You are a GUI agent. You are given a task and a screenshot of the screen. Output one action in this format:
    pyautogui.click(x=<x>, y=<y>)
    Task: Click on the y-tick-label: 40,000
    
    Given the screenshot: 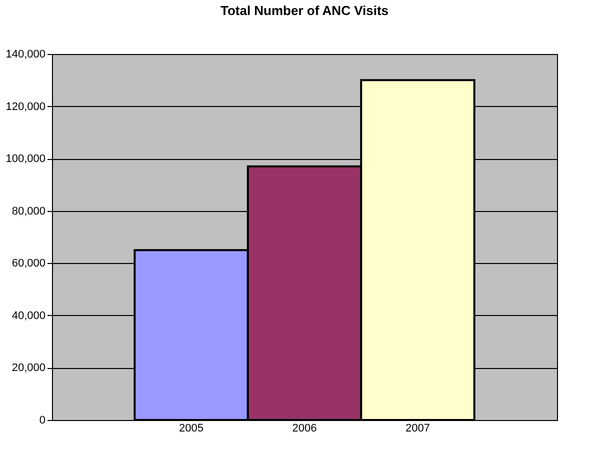 What is the action you would take?
    pyautogui.click(x=29, y=316)
    